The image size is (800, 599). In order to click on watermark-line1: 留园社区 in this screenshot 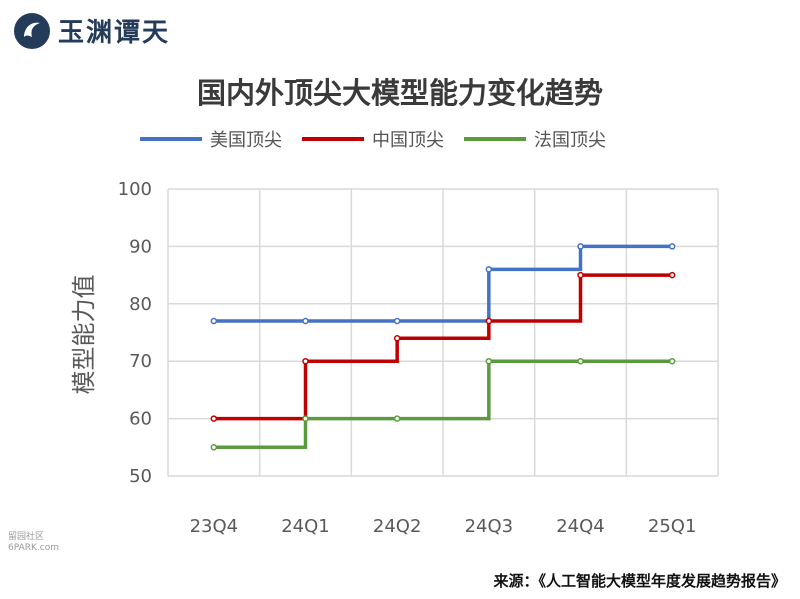, I will do `click(26, 537)`.